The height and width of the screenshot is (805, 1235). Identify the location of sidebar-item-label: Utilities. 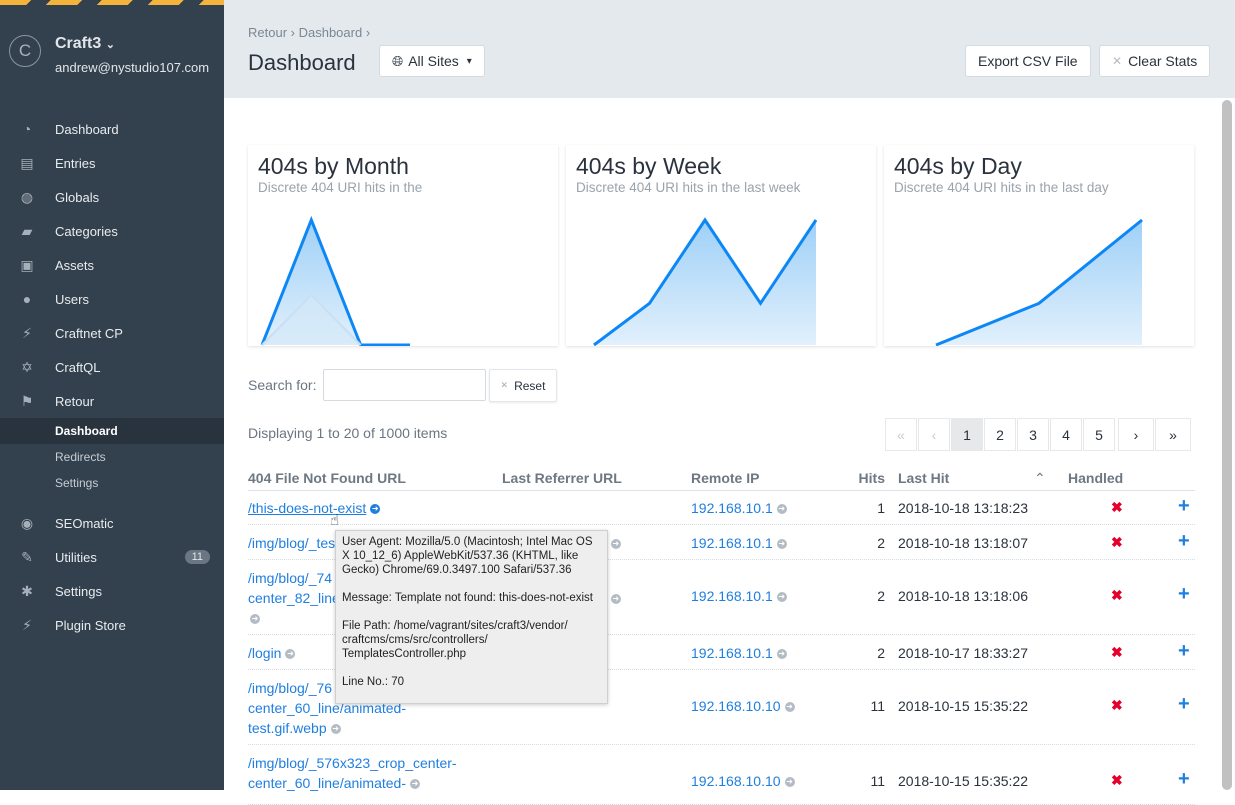
(76, 557).